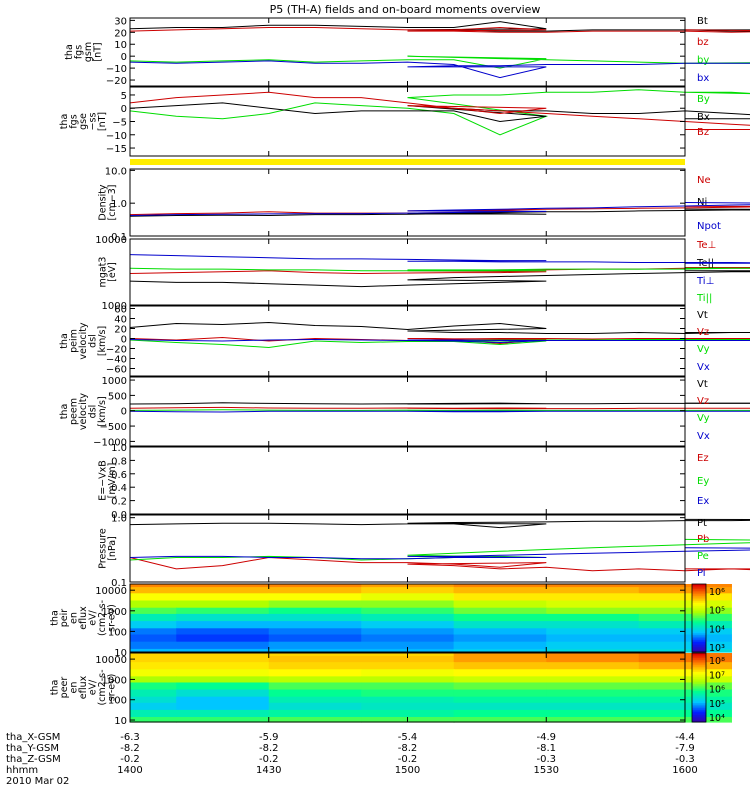 This screenshot has width=750, height=800. I want to click on legend-entry: bz, so click(703, 42).